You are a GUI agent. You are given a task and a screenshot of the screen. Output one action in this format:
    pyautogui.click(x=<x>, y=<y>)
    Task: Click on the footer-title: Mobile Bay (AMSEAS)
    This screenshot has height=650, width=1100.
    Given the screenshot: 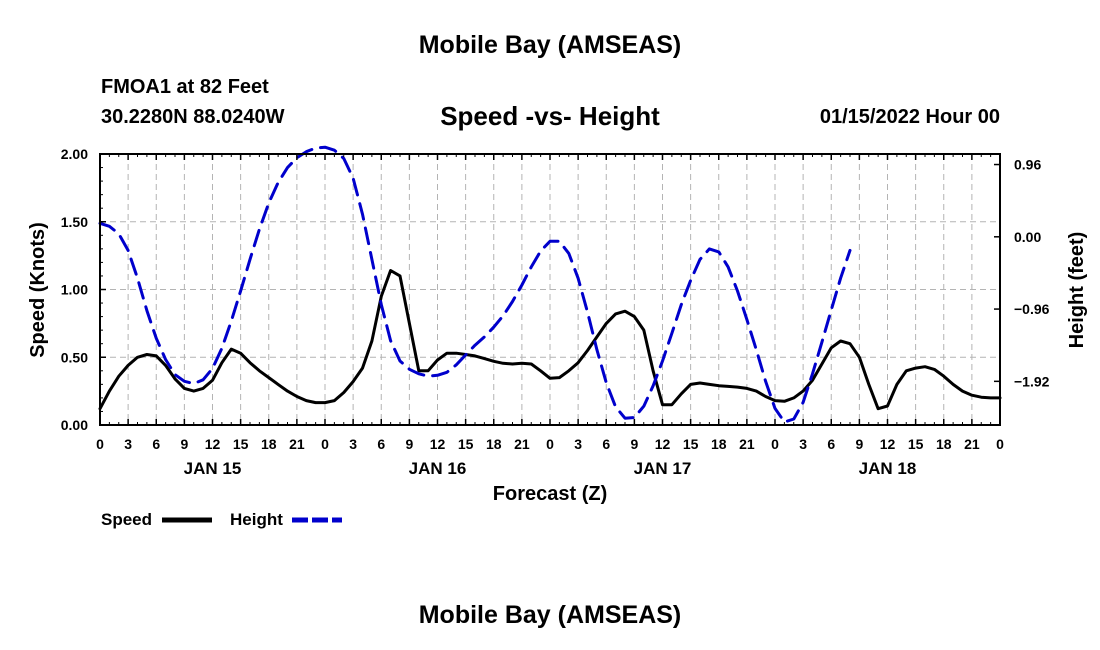 What is the action you would take?
    pyautogui.click(x=550, y=615)
    